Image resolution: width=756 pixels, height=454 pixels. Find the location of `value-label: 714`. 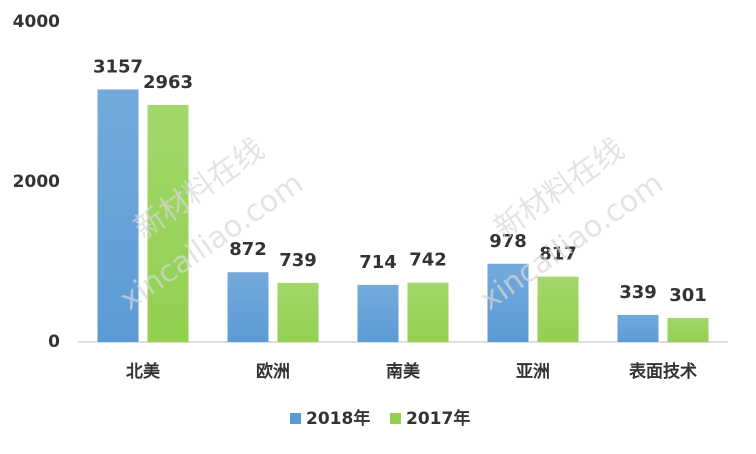

value-label: 714 is located at coordinates (378, 262).